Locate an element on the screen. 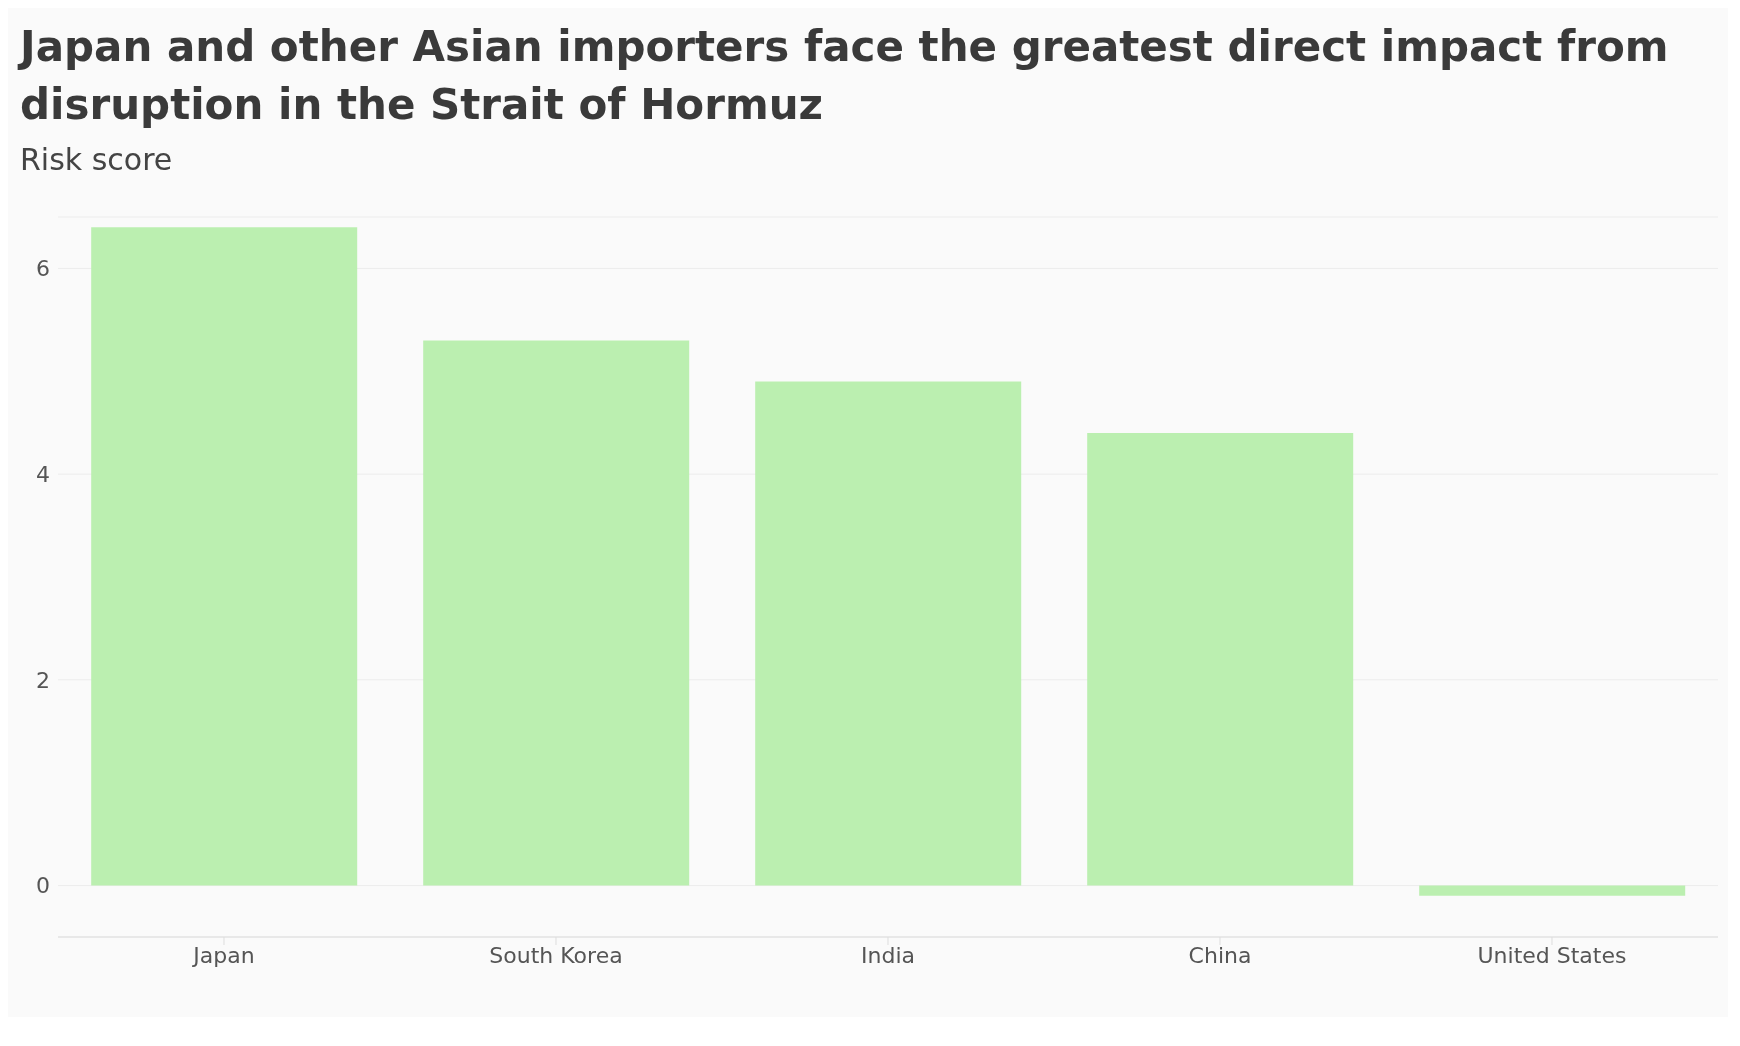 The height and width of the screenshot is (1046, 1740). x-tick-label: India is located at coordinates (888, 955).